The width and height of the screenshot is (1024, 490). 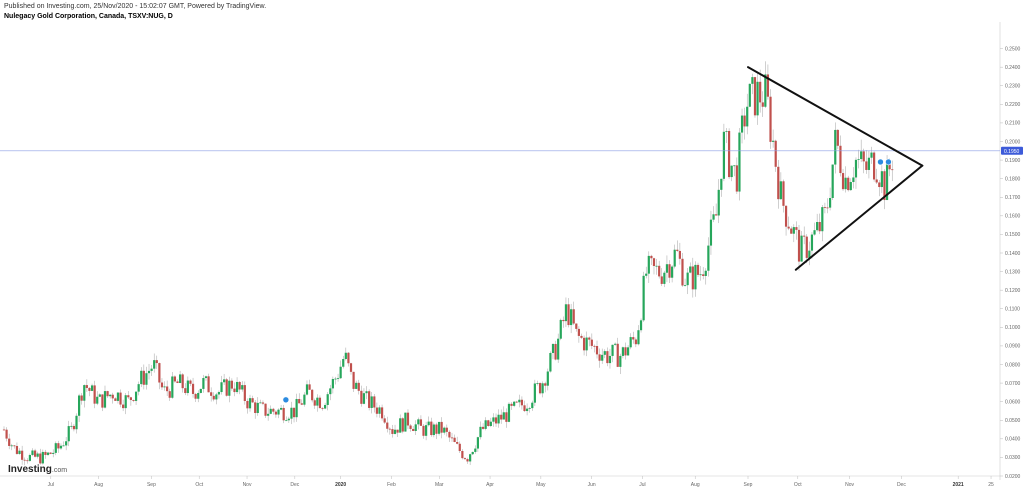 What do you see at coordinates (1013, 217) in the screenshot?
I see `y-tick-label: 0.1600` at bounding box center [1013, 217].